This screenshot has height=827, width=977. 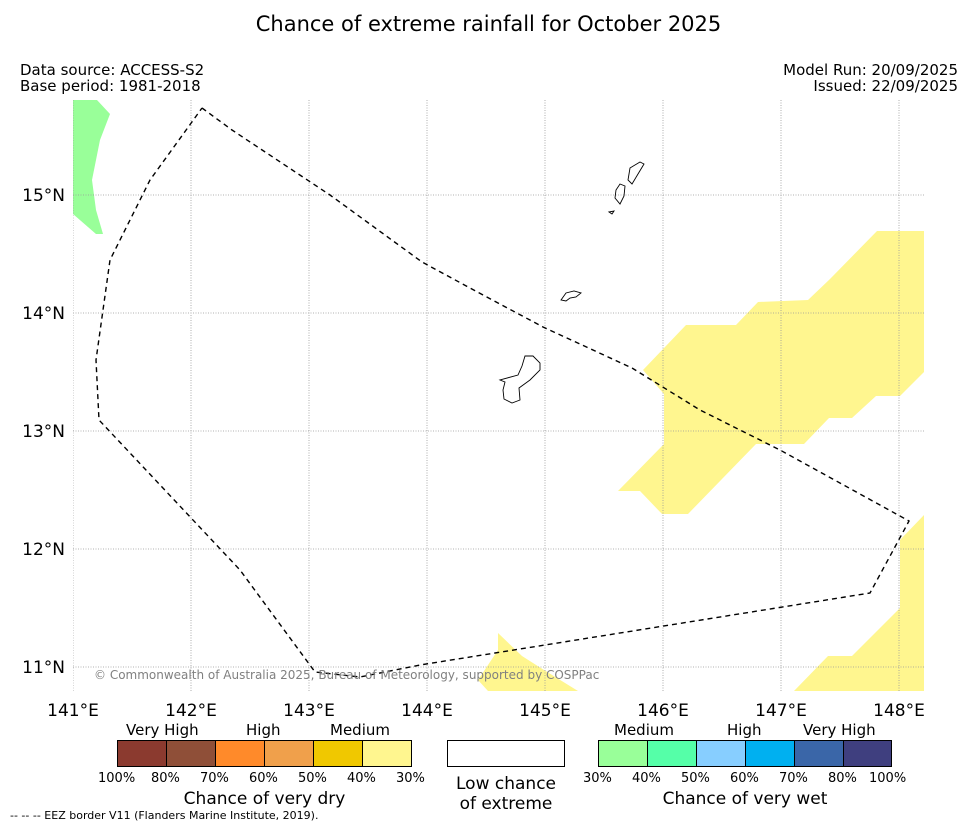 I want to click on lat-label: 14°N, so click(x=43, y=314).